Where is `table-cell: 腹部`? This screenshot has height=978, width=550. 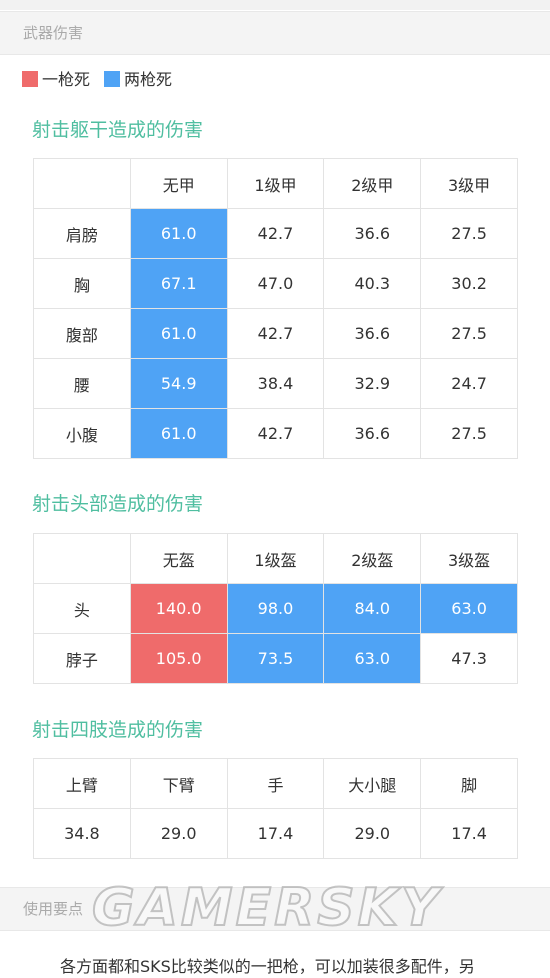 table-cell: 腹部 is located at coordinates (82, 333).